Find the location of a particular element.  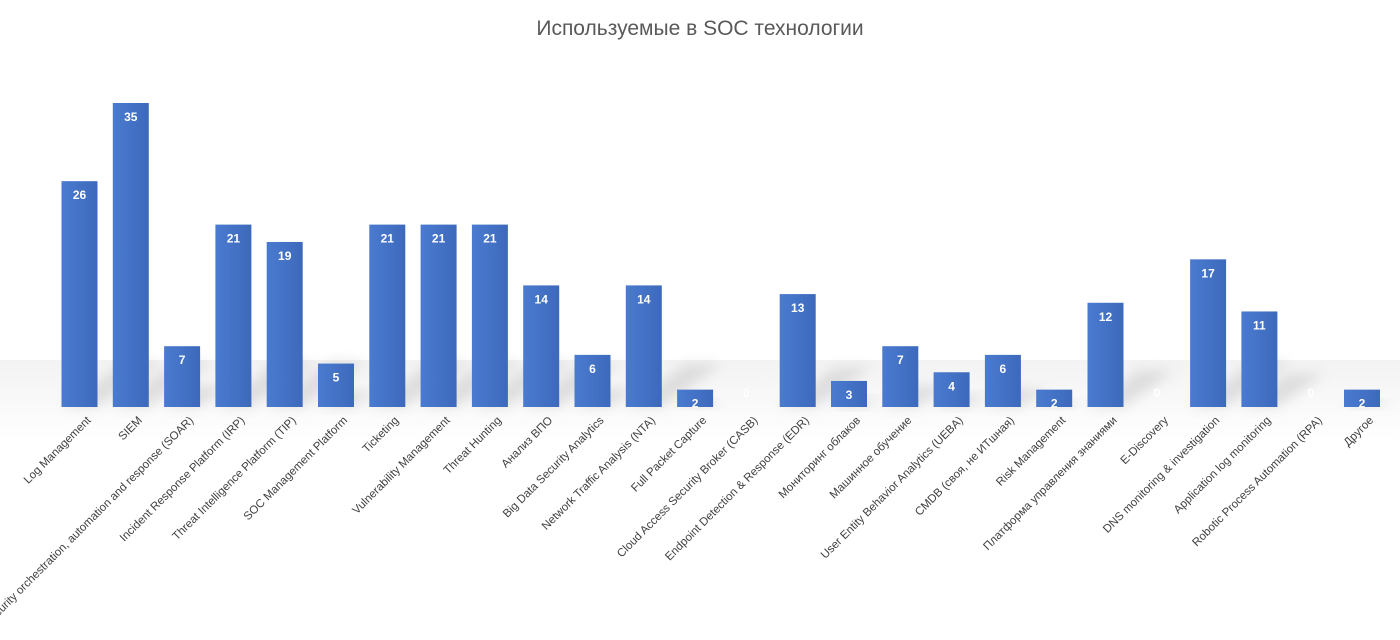

data-label: 13 is located at coordinates (798, 308).